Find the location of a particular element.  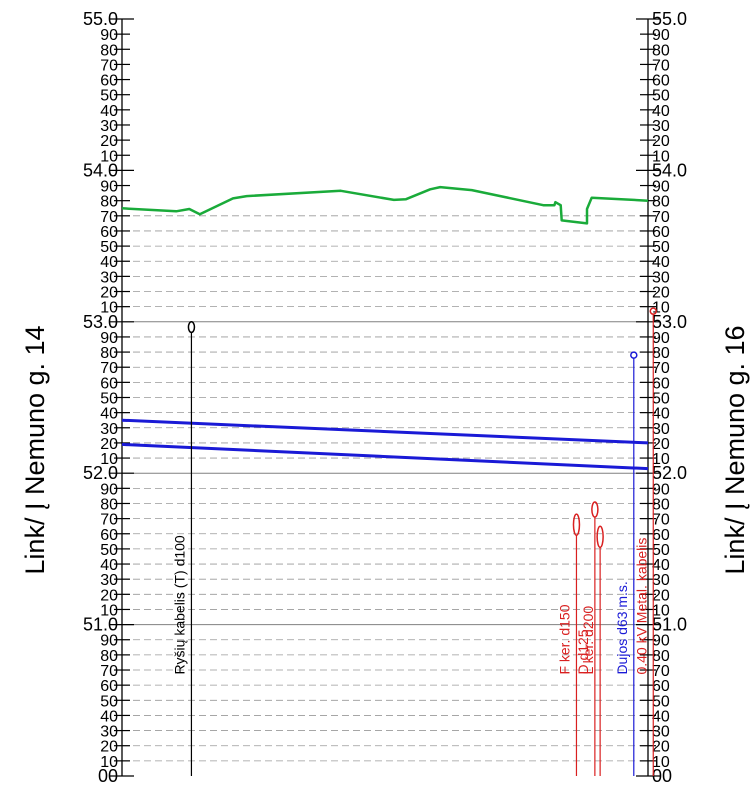

utility-label-6: 0.40 kV Metal. kabelis is located at coordinates (641, 606).